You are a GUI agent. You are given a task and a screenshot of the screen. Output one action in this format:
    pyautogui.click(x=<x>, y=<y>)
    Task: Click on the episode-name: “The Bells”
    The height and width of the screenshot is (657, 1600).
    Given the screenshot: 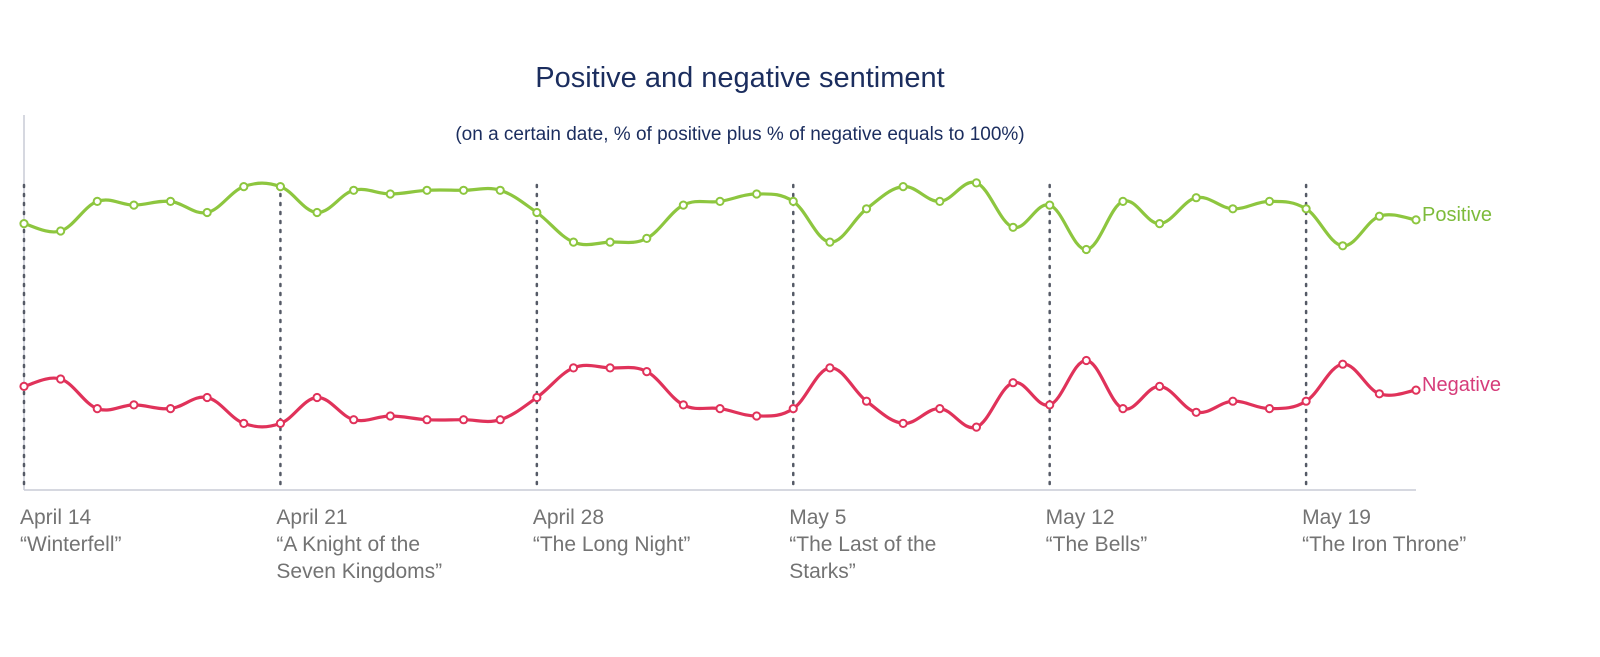 What is the action you would take?
    pyautogui.click(x=1096, y=544)
    